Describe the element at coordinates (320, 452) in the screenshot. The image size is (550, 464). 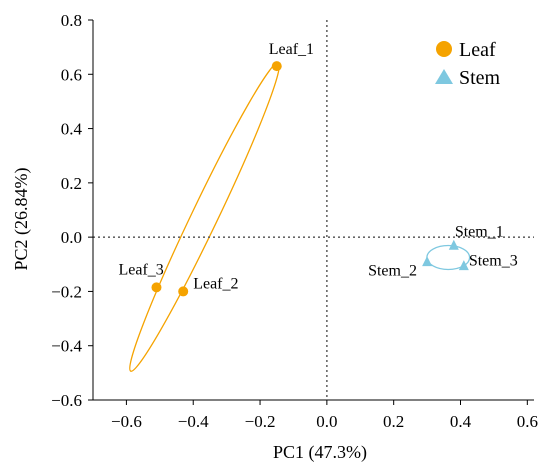
I see `x-axis-label: PC1 (47.3%)` at that location.